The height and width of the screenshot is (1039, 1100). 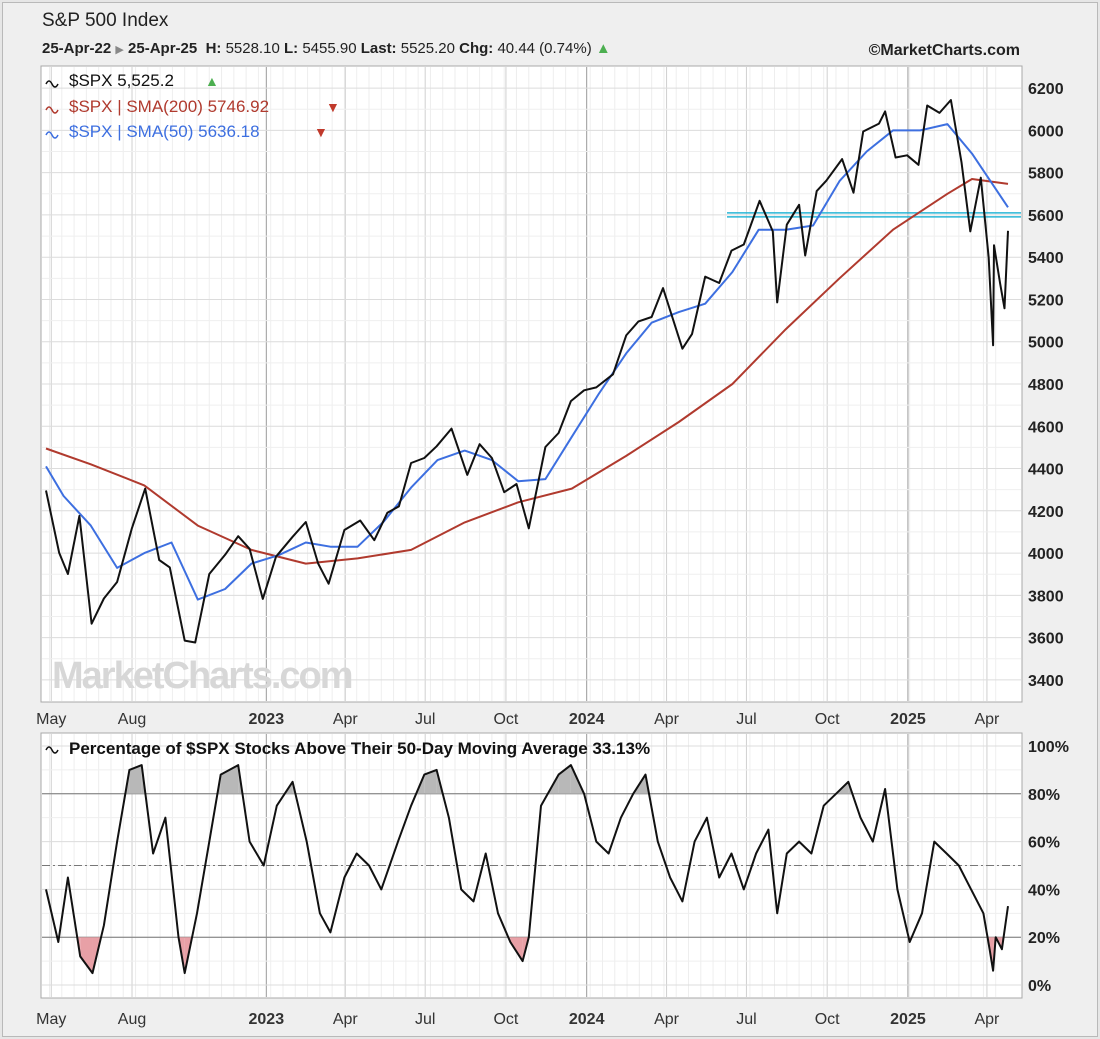 I want to click on high-label: H:, so click(x=213, y=48).